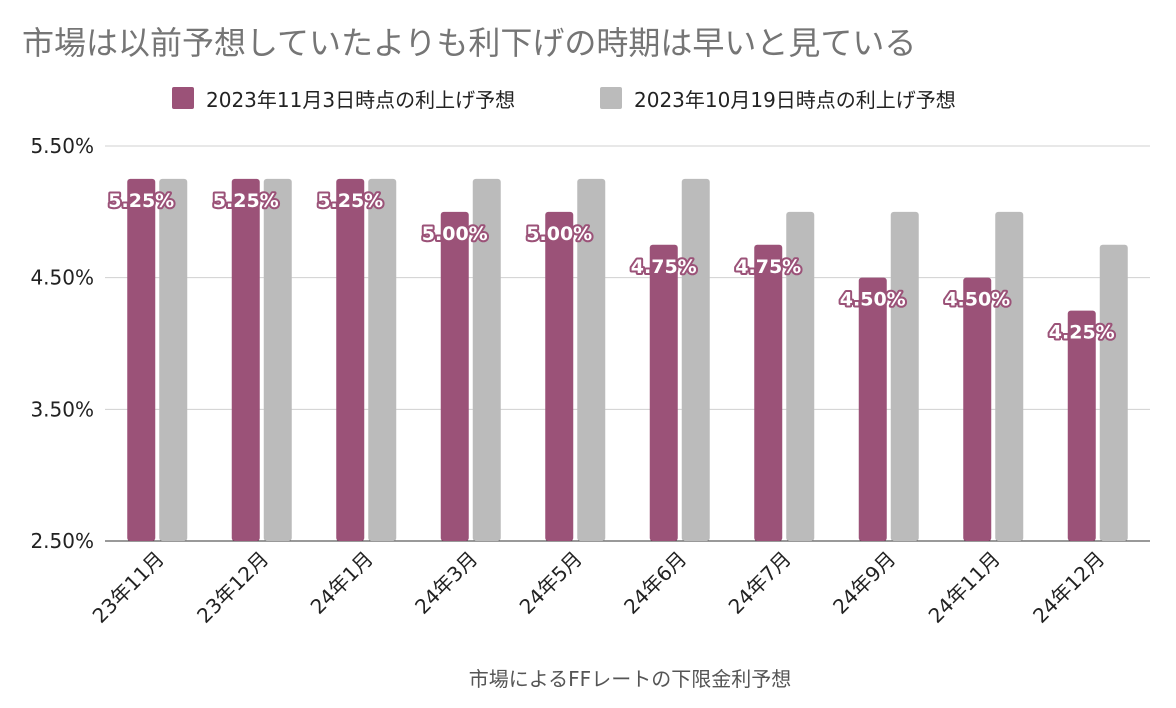 Image resolution: width=1176 pixels, height=708 pixels. I want to click on x-tick-label: 24年9月, so click(864, 583).